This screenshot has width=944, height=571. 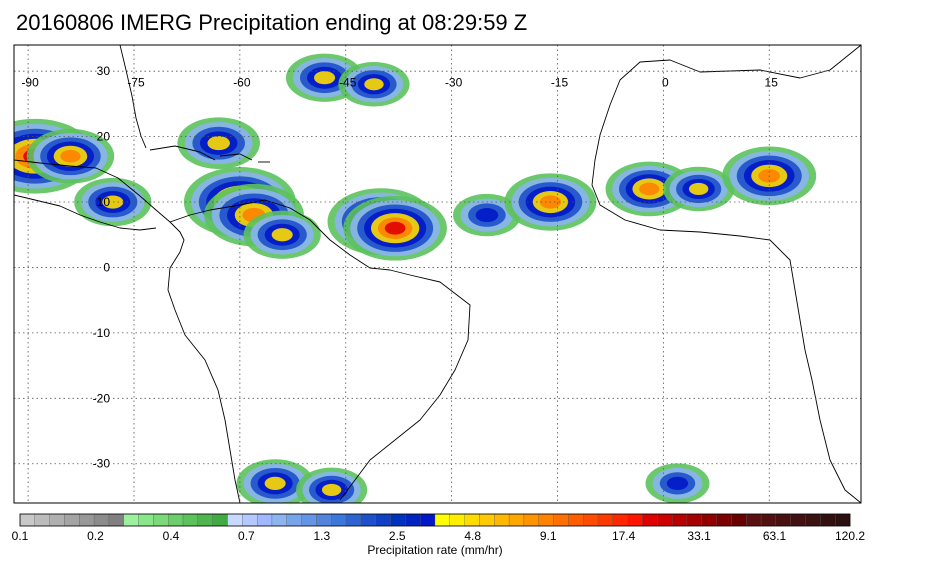 I want to click on lat-tick-label: -10, so click(x=102, y=333).